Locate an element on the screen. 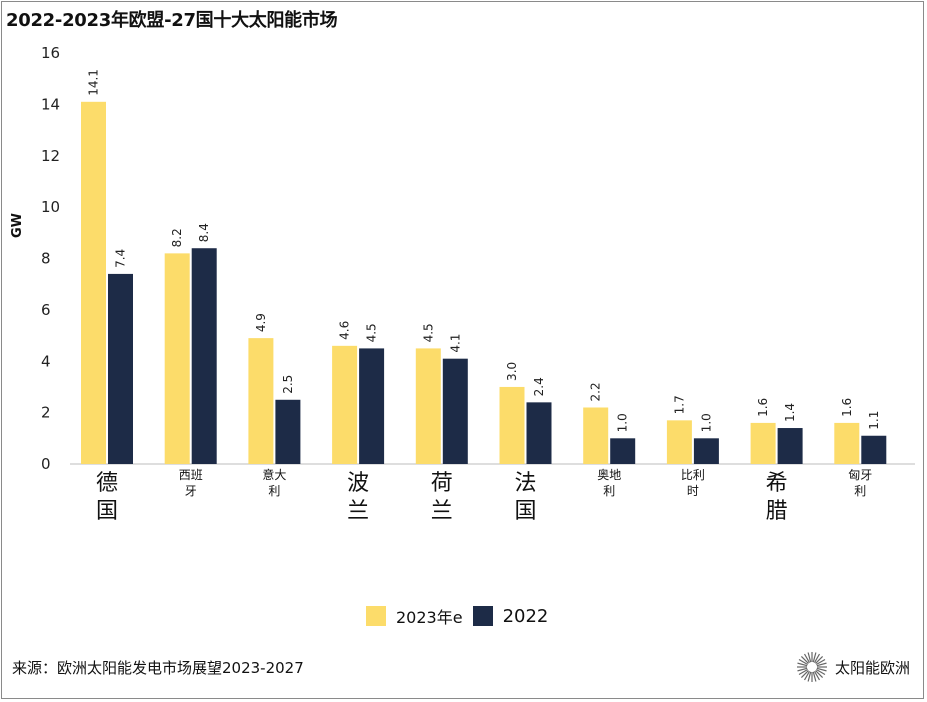 The height and width of the screenshot is (702, 927). data-label-2023: 4.5 is located at coordinates (428, 332).